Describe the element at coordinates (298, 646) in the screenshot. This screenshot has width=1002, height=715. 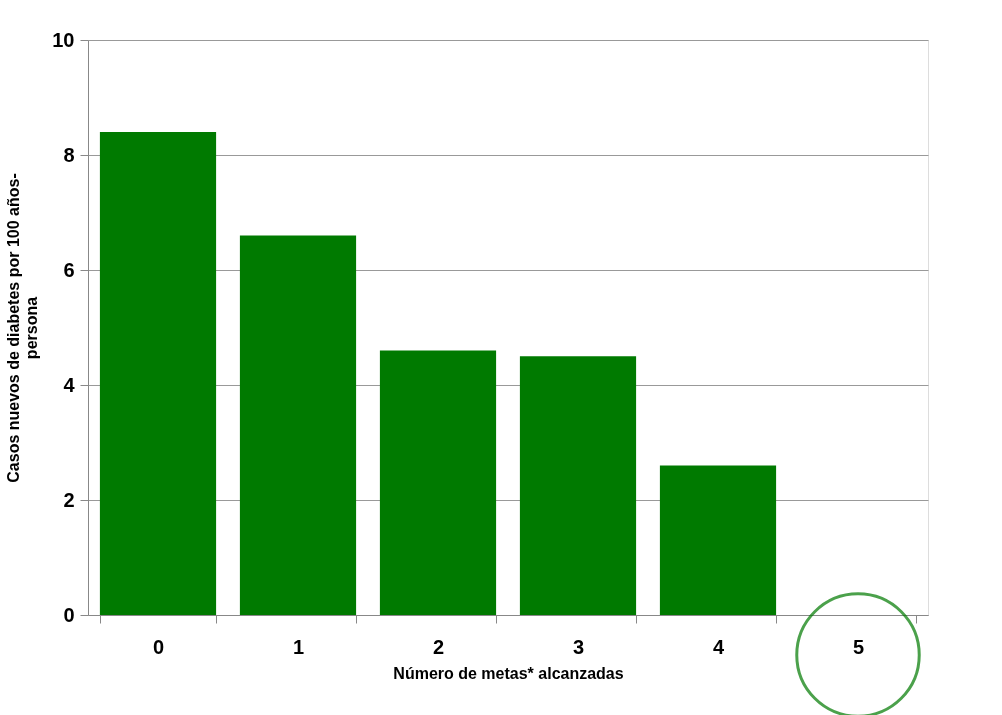
I see `x-tick-label: 1` at that location.